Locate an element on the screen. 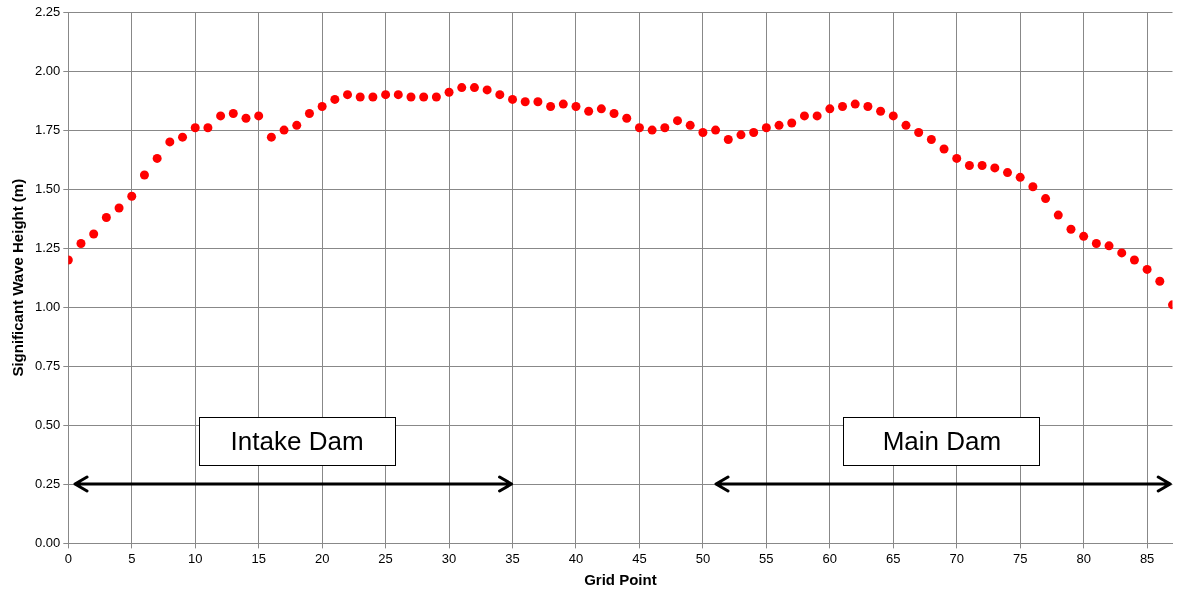 This screenshot has height=596, width=1177. annotation: Main Dam is located at coordinates (942, 441).